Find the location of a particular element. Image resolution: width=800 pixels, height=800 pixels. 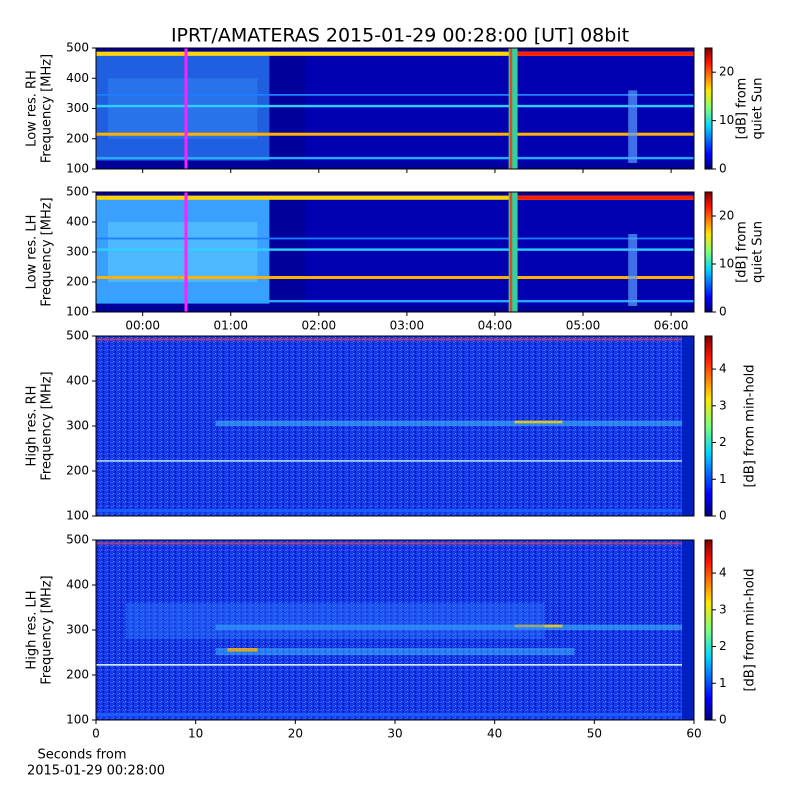

x-axis-label: Seconds from is located at coordinates (81, 755).